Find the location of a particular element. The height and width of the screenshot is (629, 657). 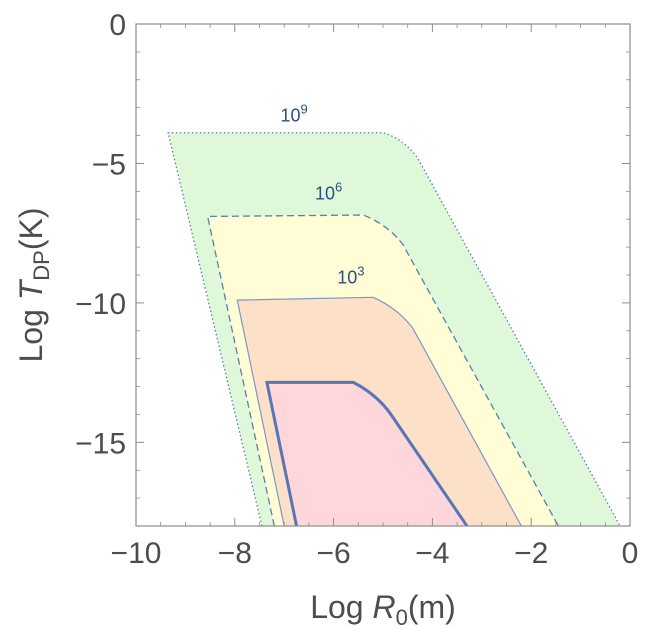

y-axis-label: Log TDP(K) is located at coordinates (33, 284).